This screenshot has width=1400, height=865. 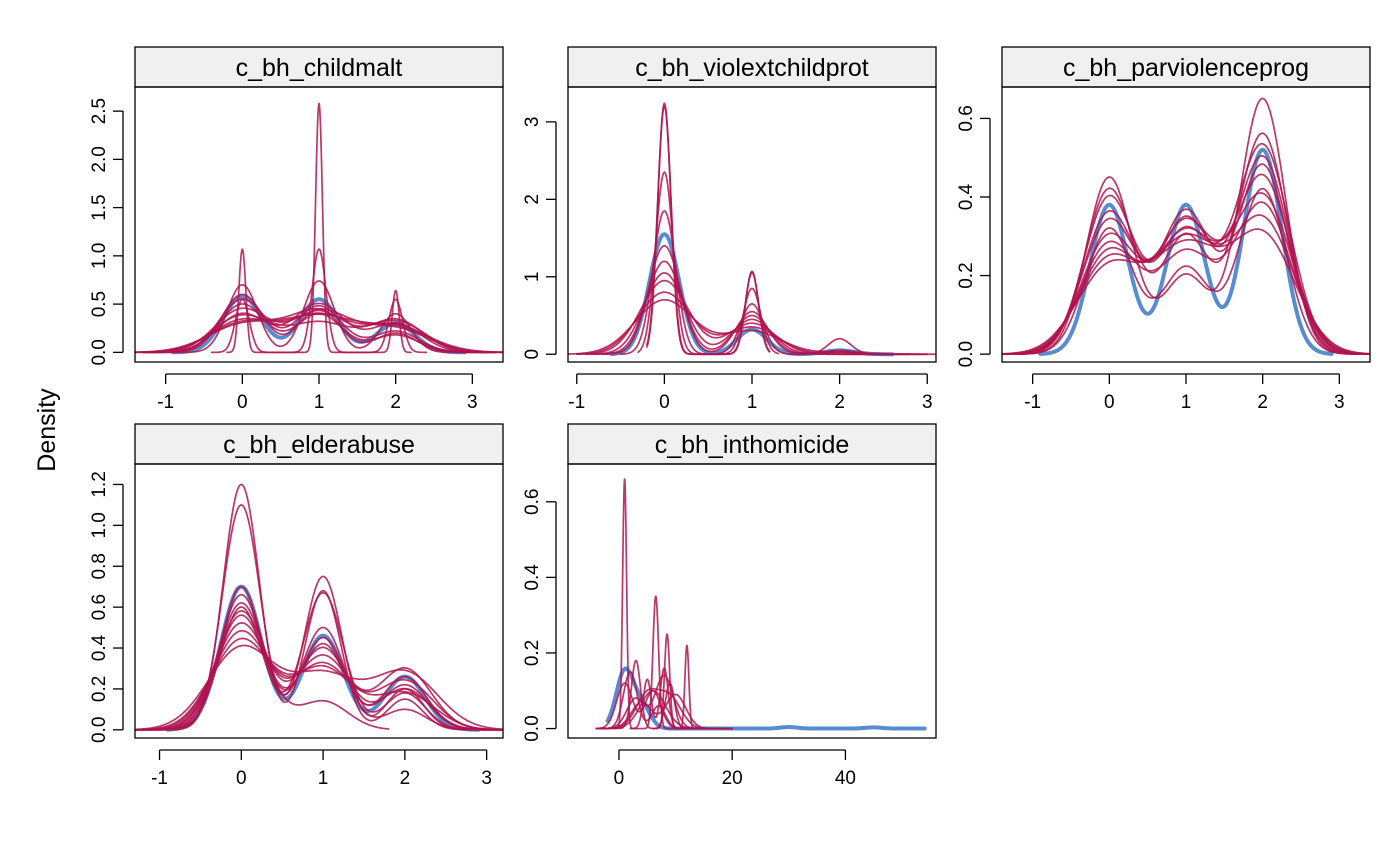 What do you see at coordinates (99, 111) in the screenshot?
I see `y-tick-label: 2.5` at bounding box center [99, 111].